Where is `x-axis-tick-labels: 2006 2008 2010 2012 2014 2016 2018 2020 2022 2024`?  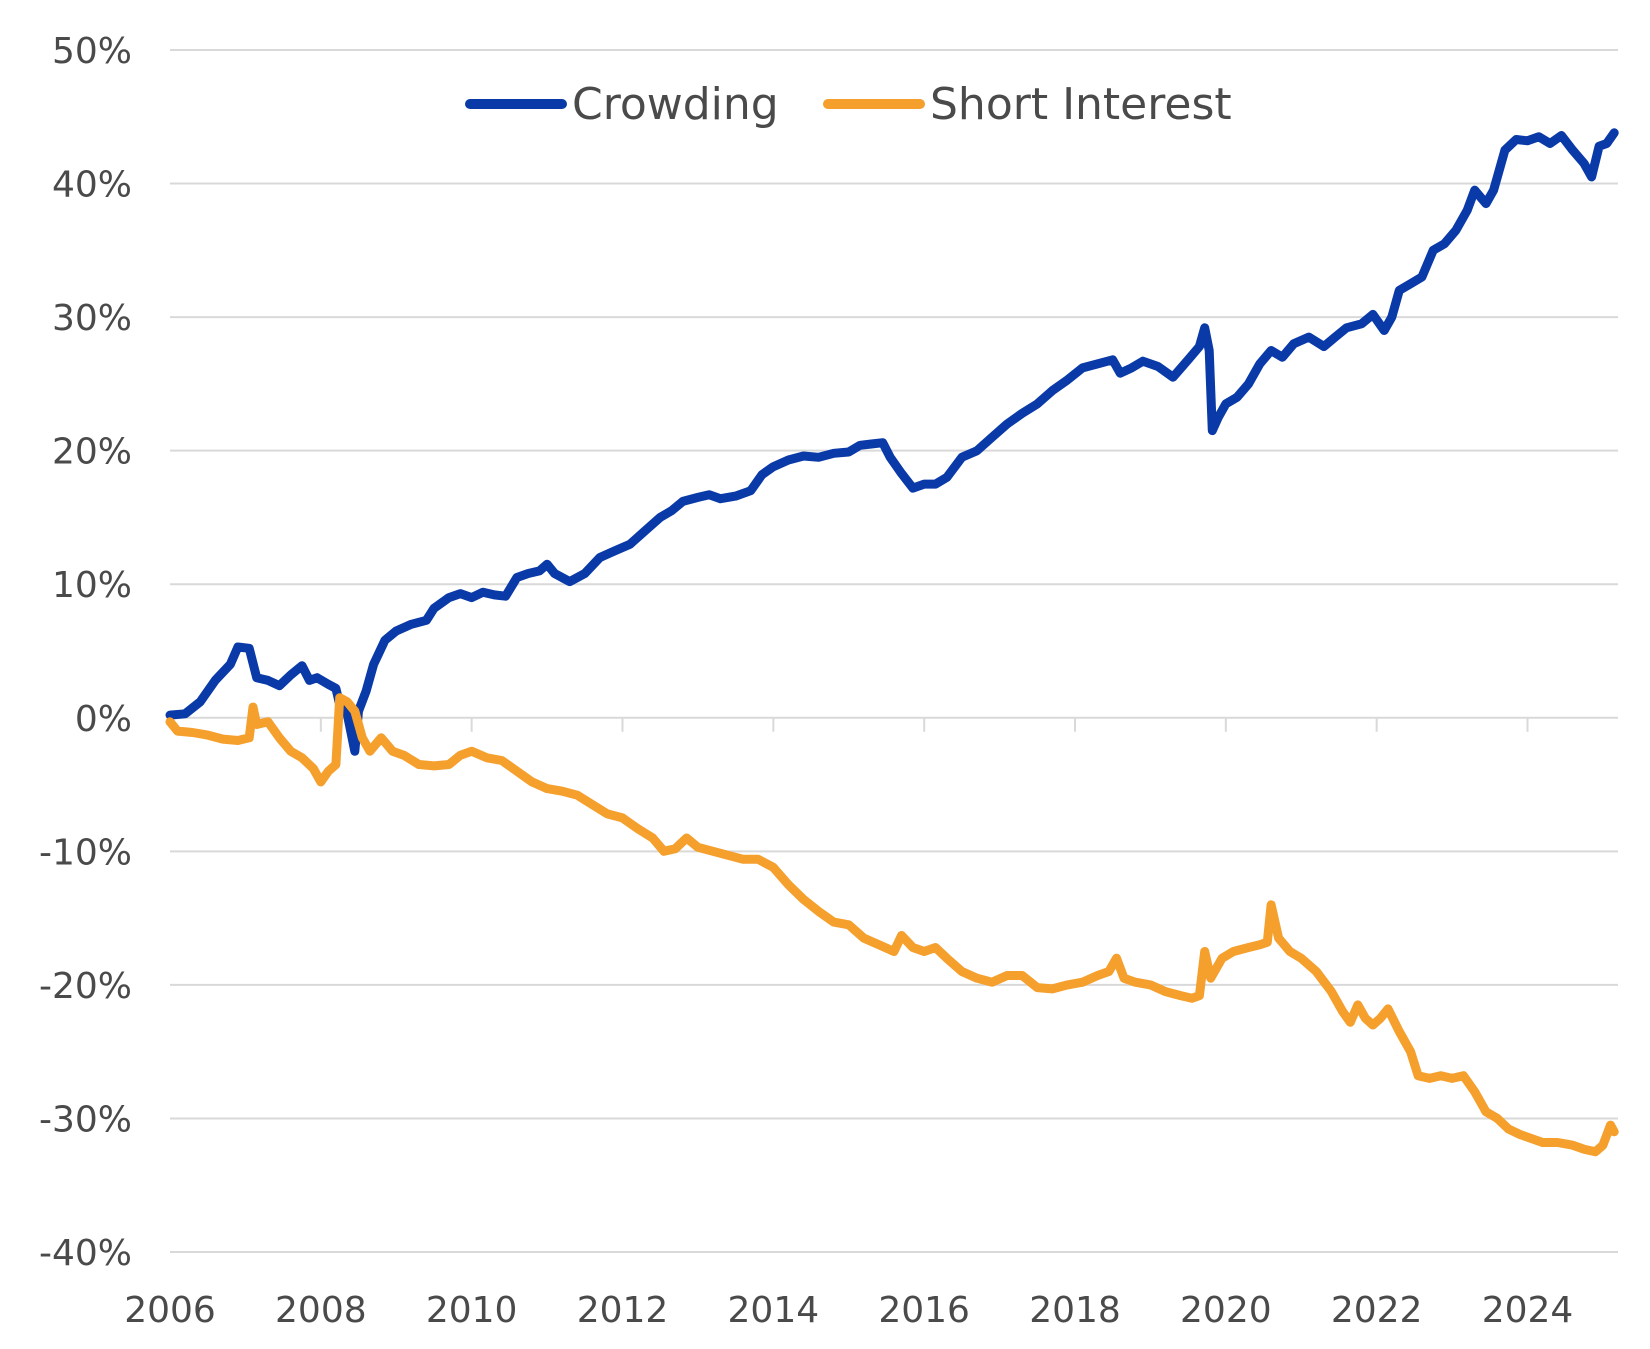 x-axis-tick-labels: 2006 2008 2010 2012 2014 2016 2018 2020 2022 2024 is located at coordinates (848, 1310).